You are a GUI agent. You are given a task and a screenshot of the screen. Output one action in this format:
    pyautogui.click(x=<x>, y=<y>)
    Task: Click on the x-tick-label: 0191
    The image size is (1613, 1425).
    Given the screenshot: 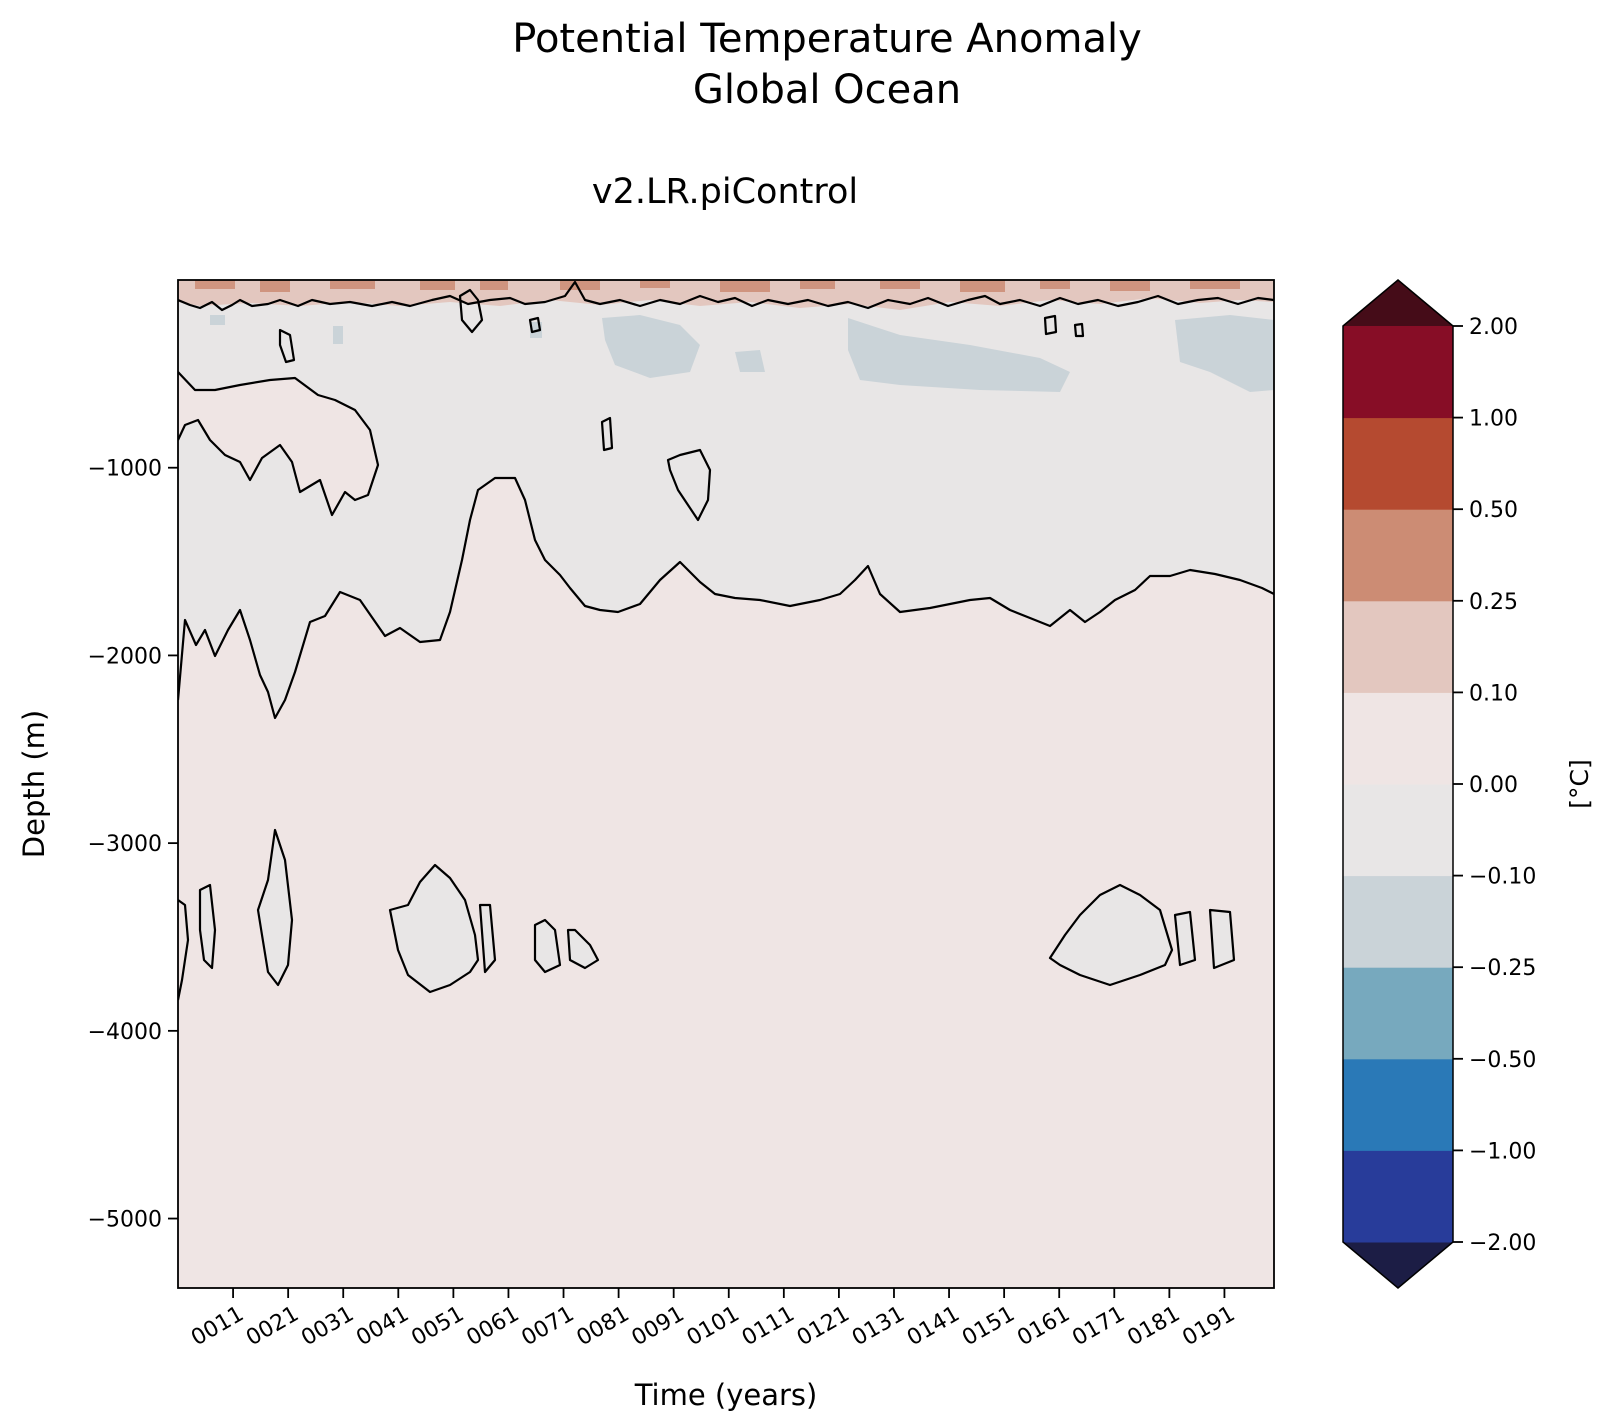 What is the action you would take?
    pyautogui.click(x=1208, y=1327)
    